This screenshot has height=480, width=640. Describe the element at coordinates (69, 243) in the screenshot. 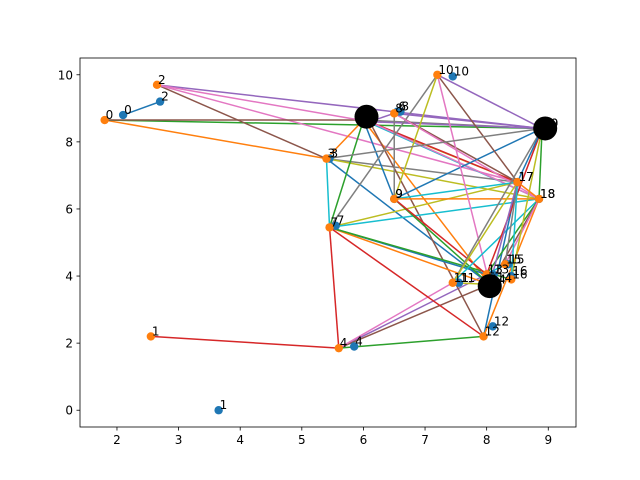

I see `y-axis: 0 2 4 6 8 10` at that location.